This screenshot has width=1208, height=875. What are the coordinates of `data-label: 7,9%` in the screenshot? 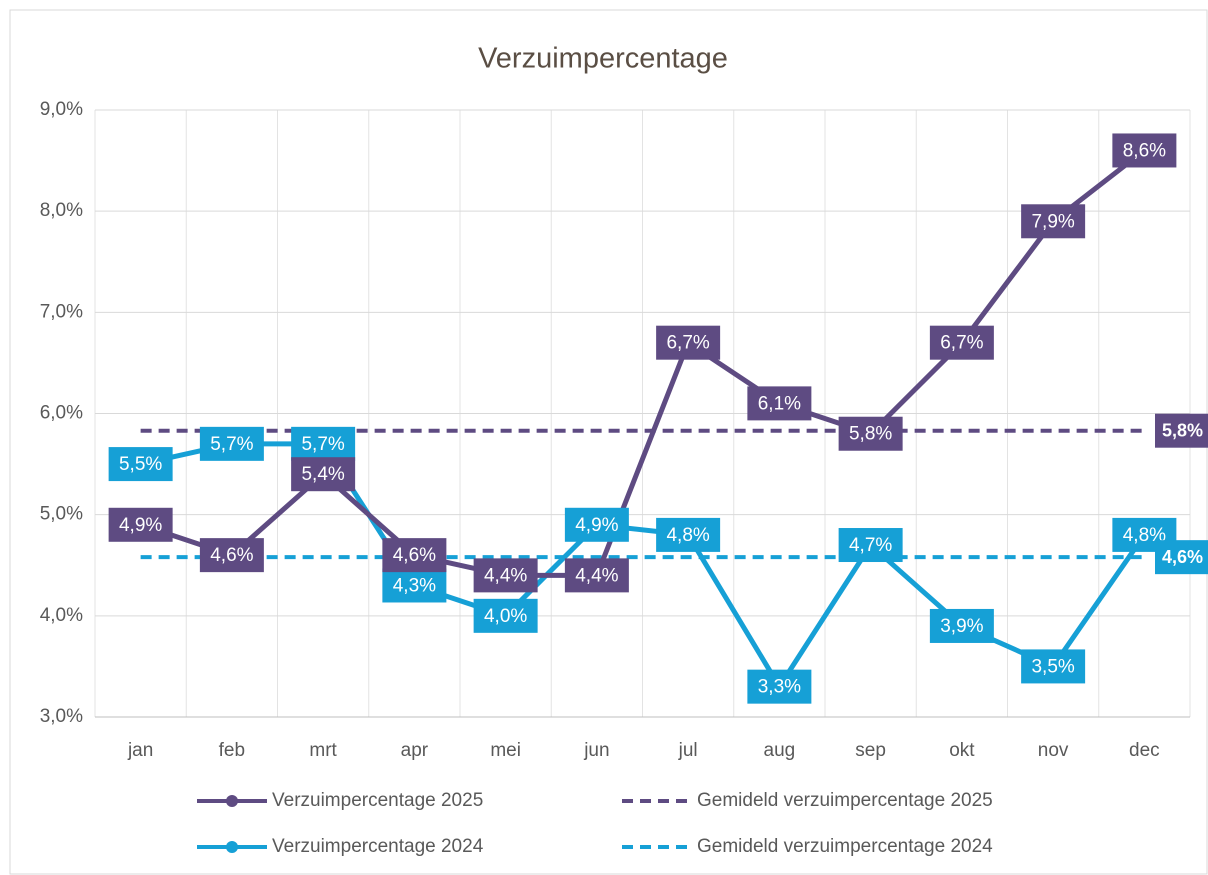 It's located at (1052, 221).